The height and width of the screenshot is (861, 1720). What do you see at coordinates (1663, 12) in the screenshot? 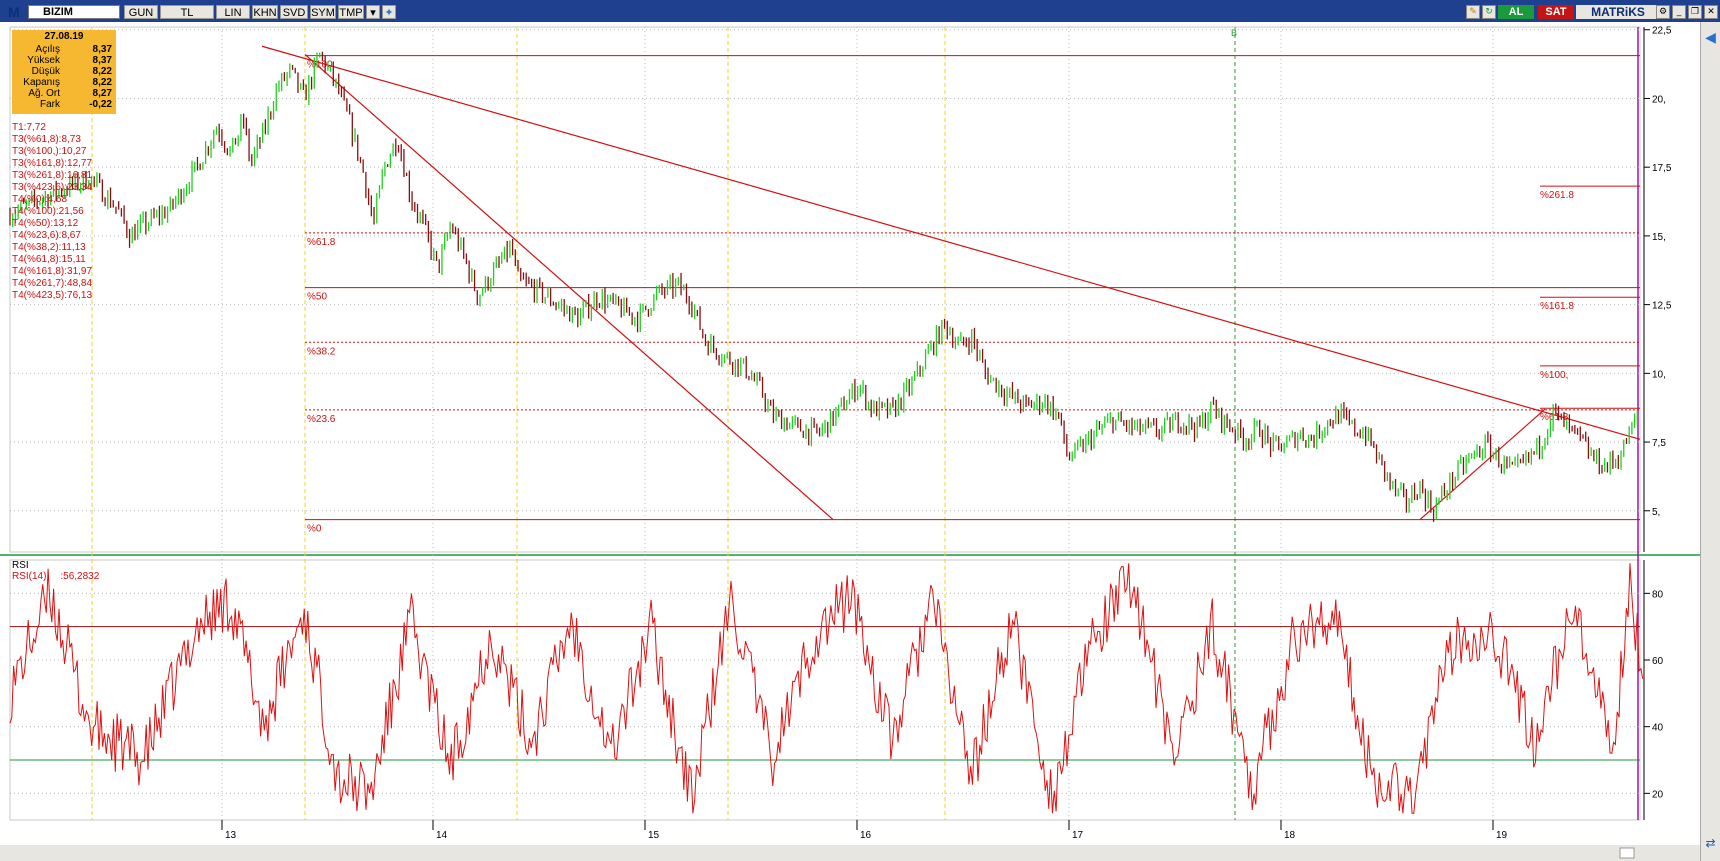
I see `settings-icon: ⚙` at bounding box center [1663, 12].